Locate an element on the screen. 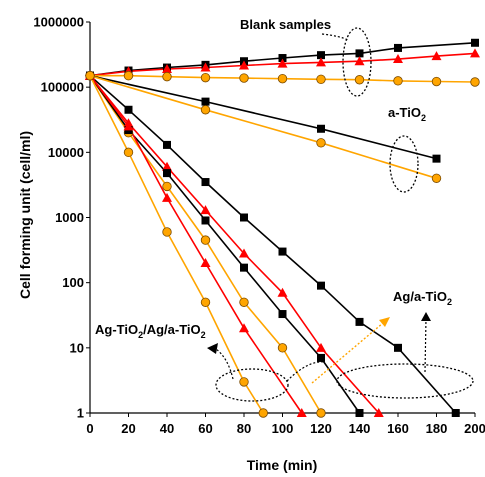 Image resolution: width=485 pixels, height=477 pixels. y-tick-label: 10000 is located at coordinates (66, 152).